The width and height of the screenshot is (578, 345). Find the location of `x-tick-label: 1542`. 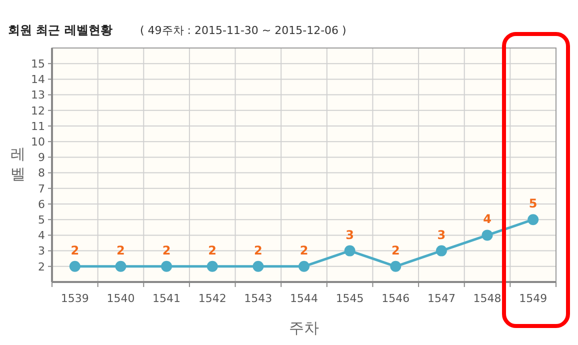

x-tick-label: 1542 is located at coordinates (212, 298).